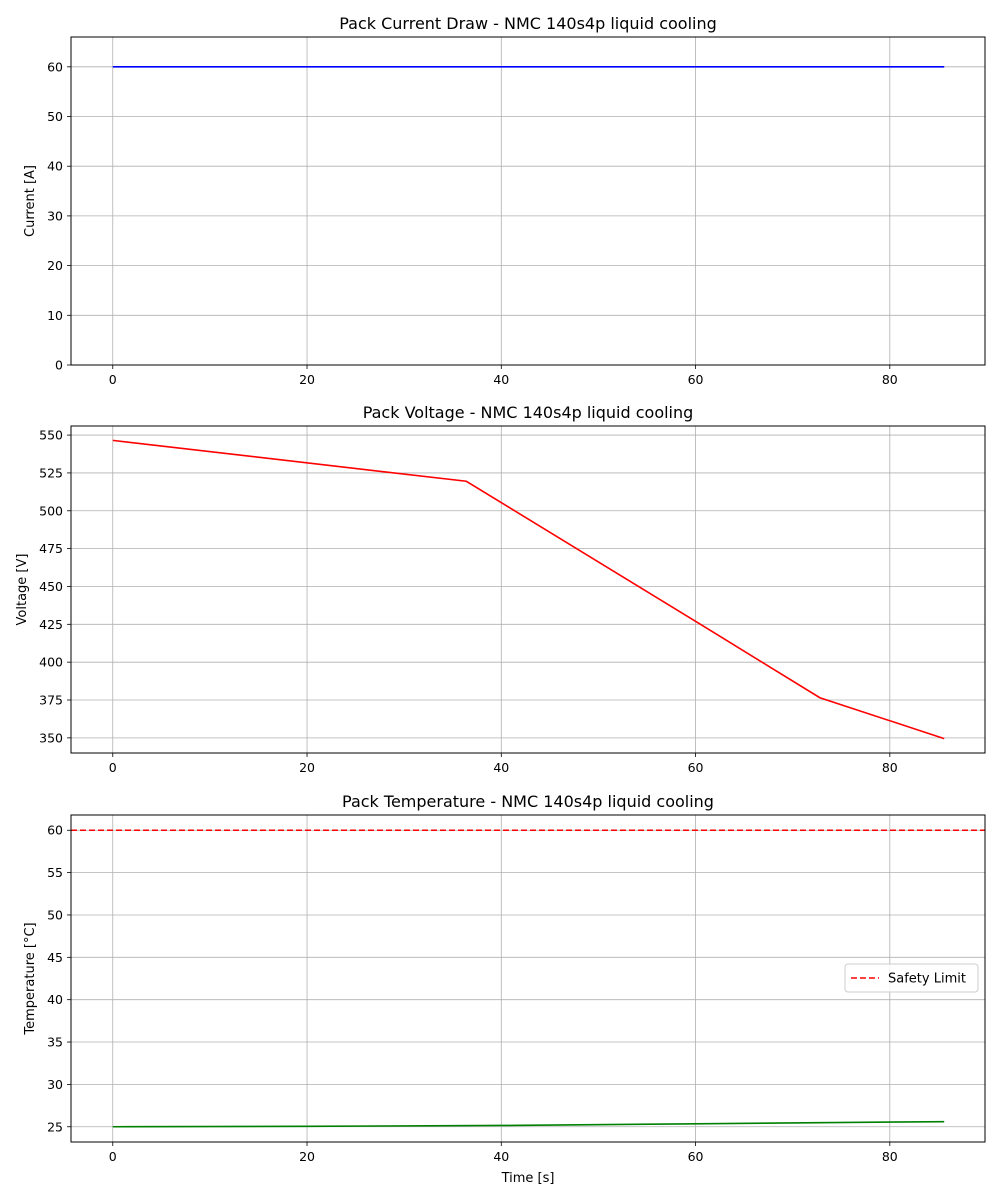 The image size is (1000, 1200). I want to click on y-axis-label: Current [A], so click(30, 201).